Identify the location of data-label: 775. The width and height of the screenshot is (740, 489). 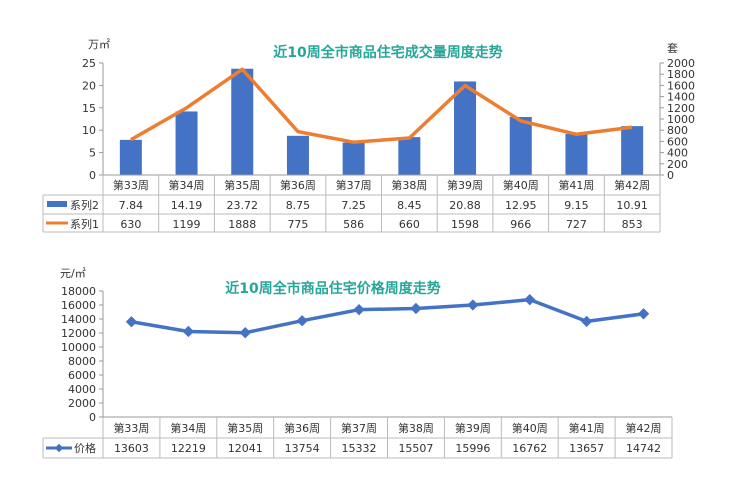
(297, 224).